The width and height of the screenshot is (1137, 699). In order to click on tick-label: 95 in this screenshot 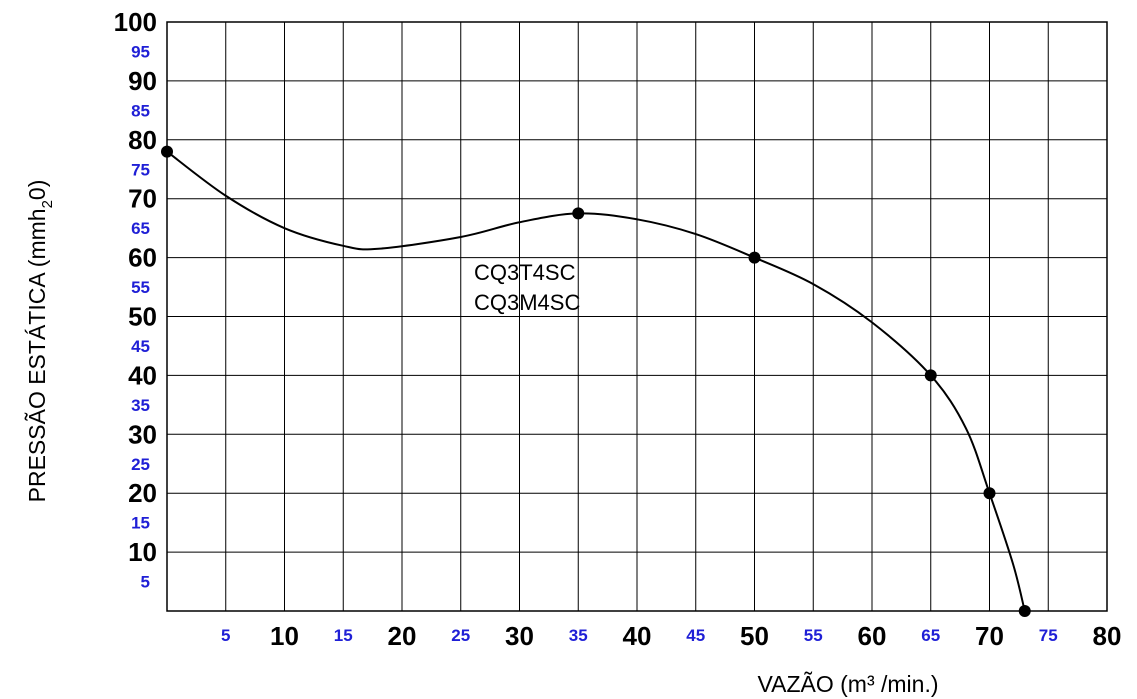, I will do `click(140, 51)`.